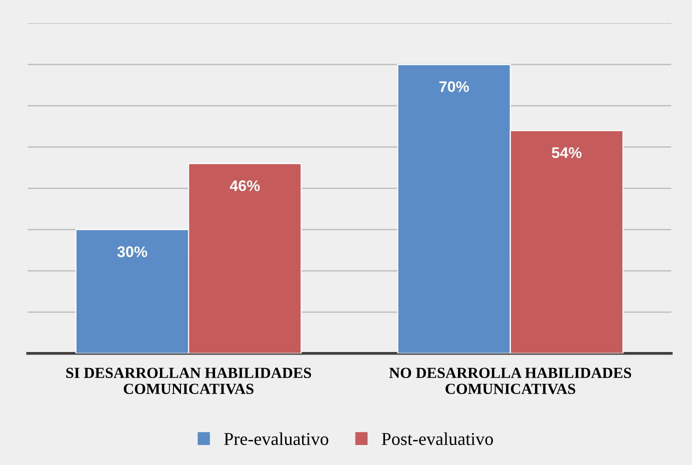  What do you see at coordinates (510, 381) in the screenshot?
I see `x-tick-label: NO DESARROLLA HABILIDADES COMUNICATIVAS` at bounding box center [510, 381].